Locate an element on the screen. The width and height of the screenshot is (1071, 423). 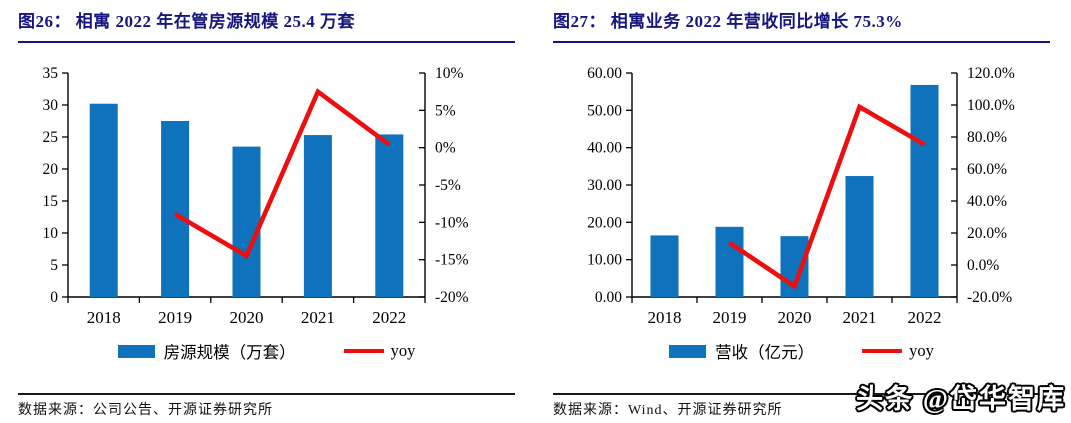
right-axis-label: 0% is located at coordinates (445, 148).